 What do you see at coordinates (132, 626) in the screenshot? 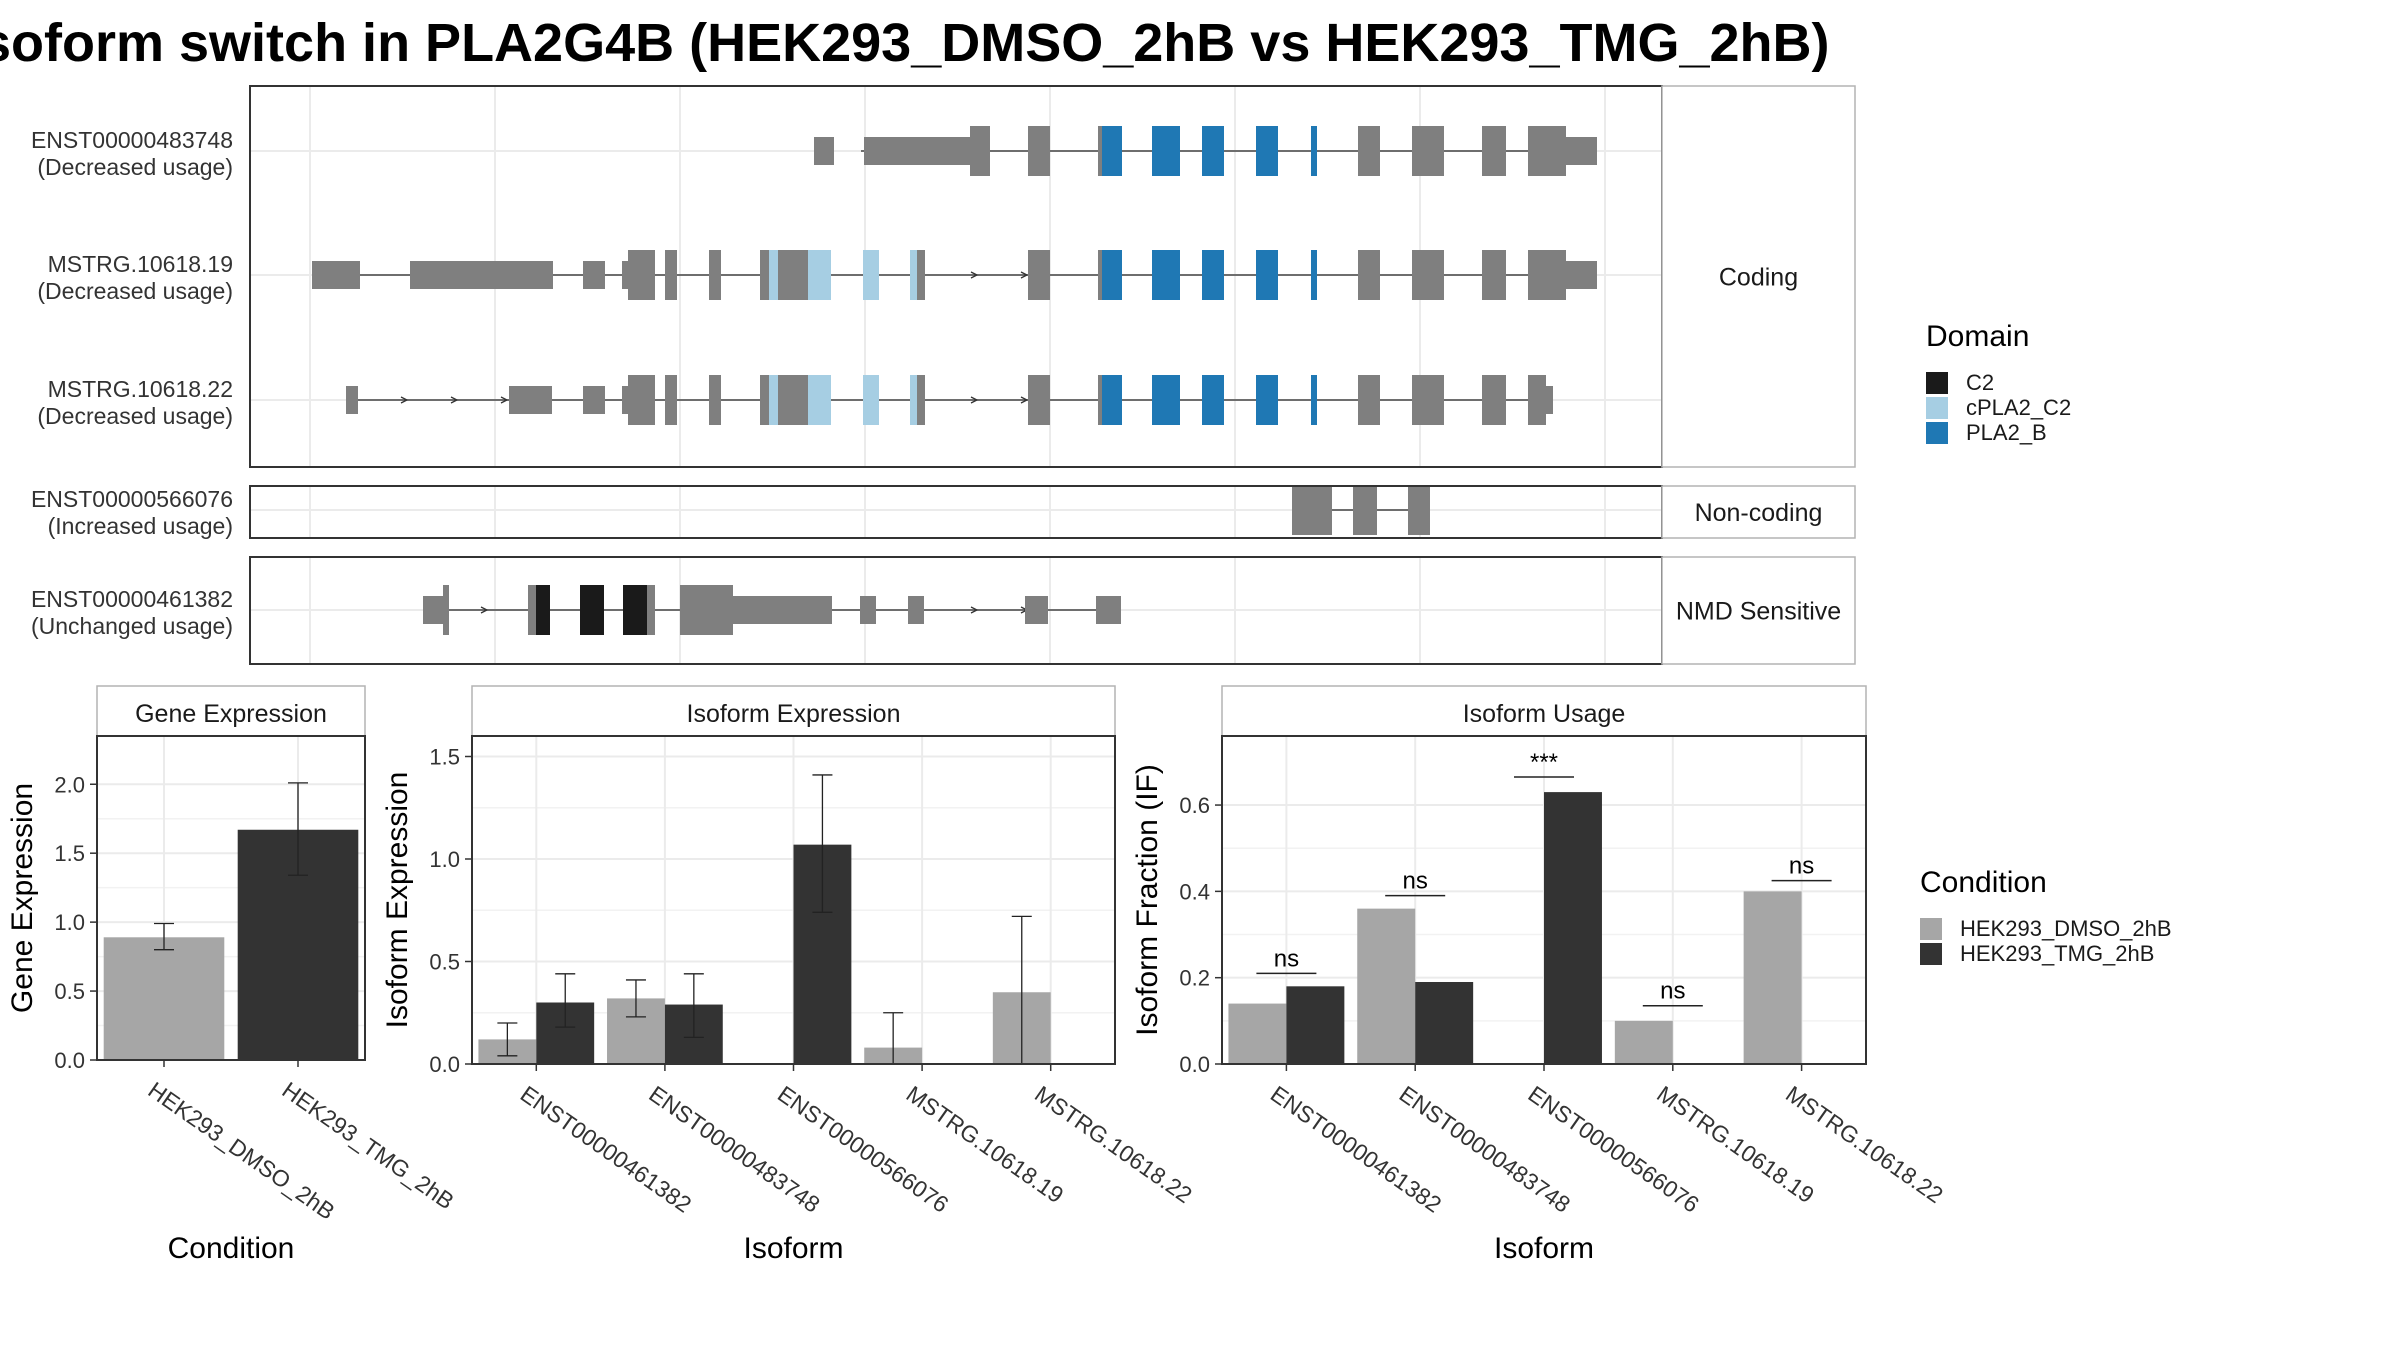
I see `isoform-usage-label: (Unchanged usage)` at bounding box center [132, 626].